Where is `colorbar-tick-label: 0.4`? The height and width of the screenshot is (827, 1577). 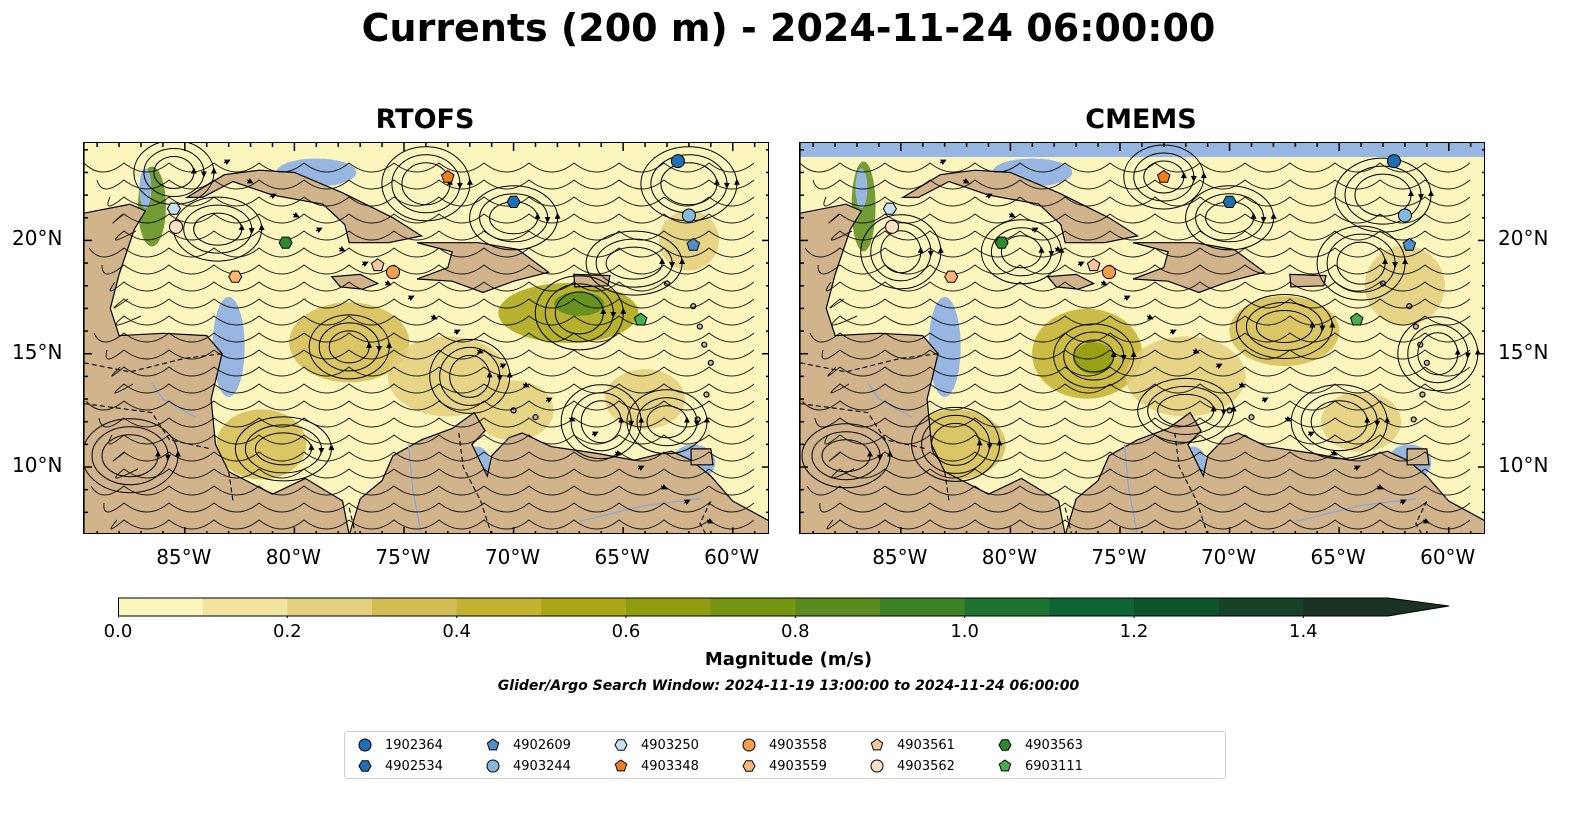 colorbar-tick-label: 0.4 is located at coordinates (456, 631).